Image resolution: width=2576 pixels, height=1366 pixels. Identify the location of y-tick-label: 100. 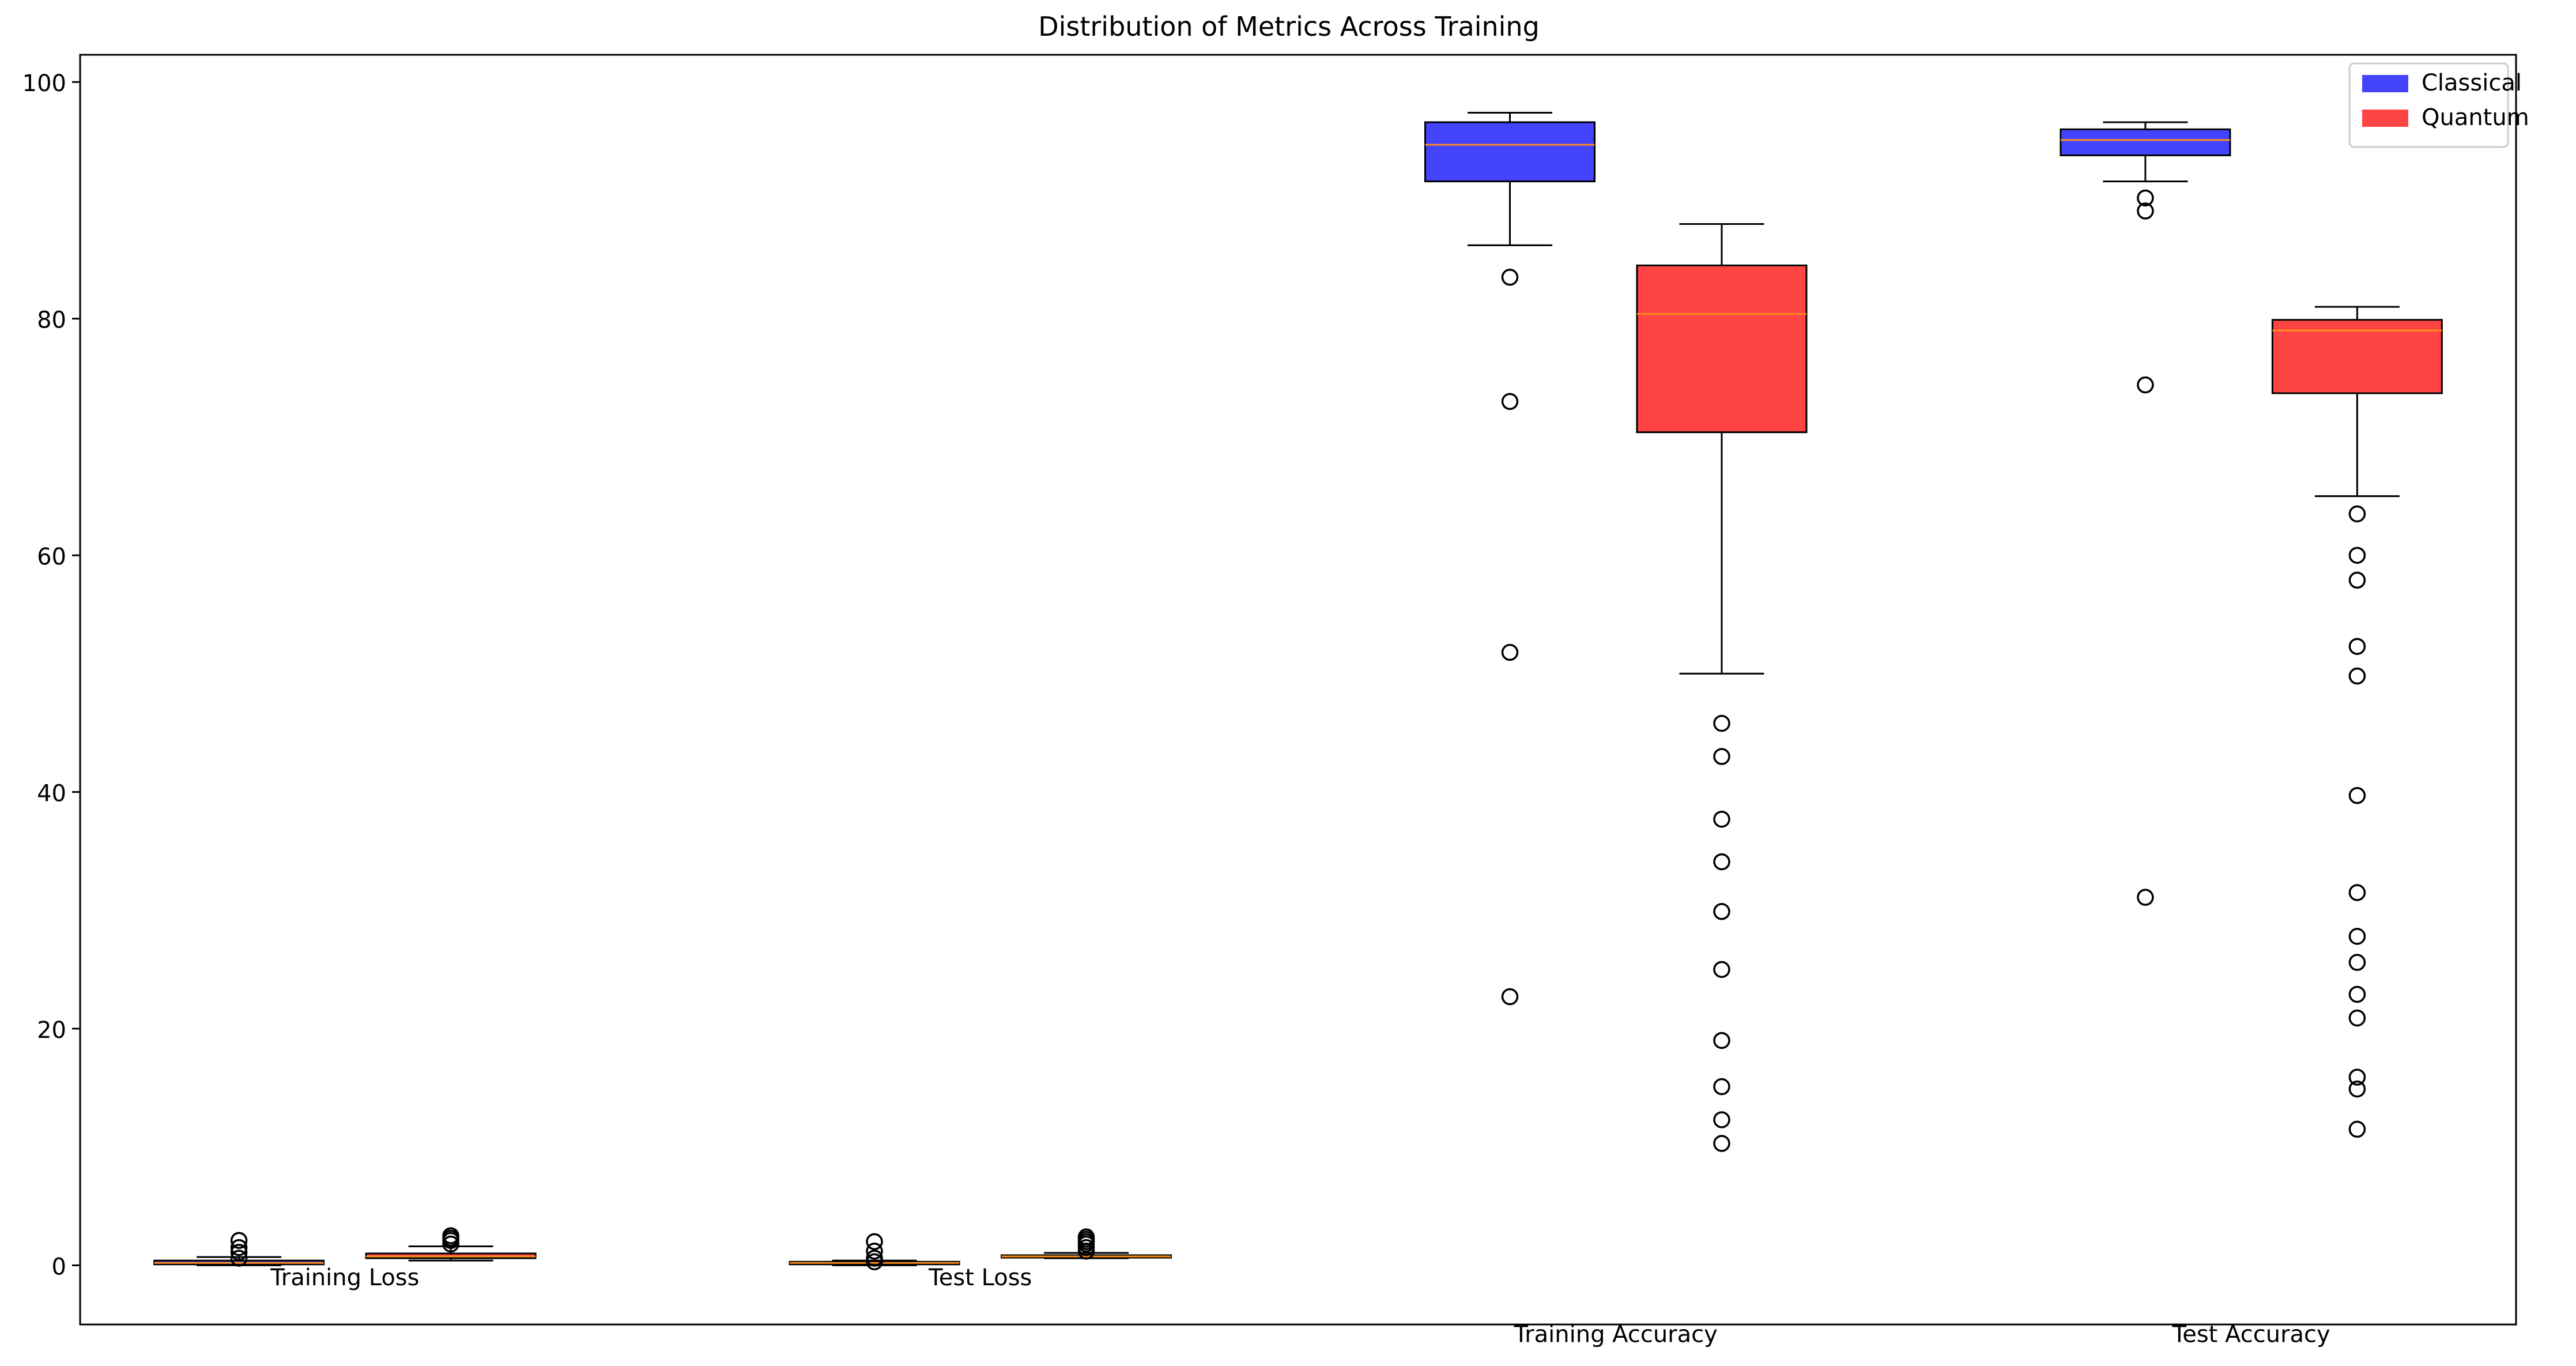
(44, 83).